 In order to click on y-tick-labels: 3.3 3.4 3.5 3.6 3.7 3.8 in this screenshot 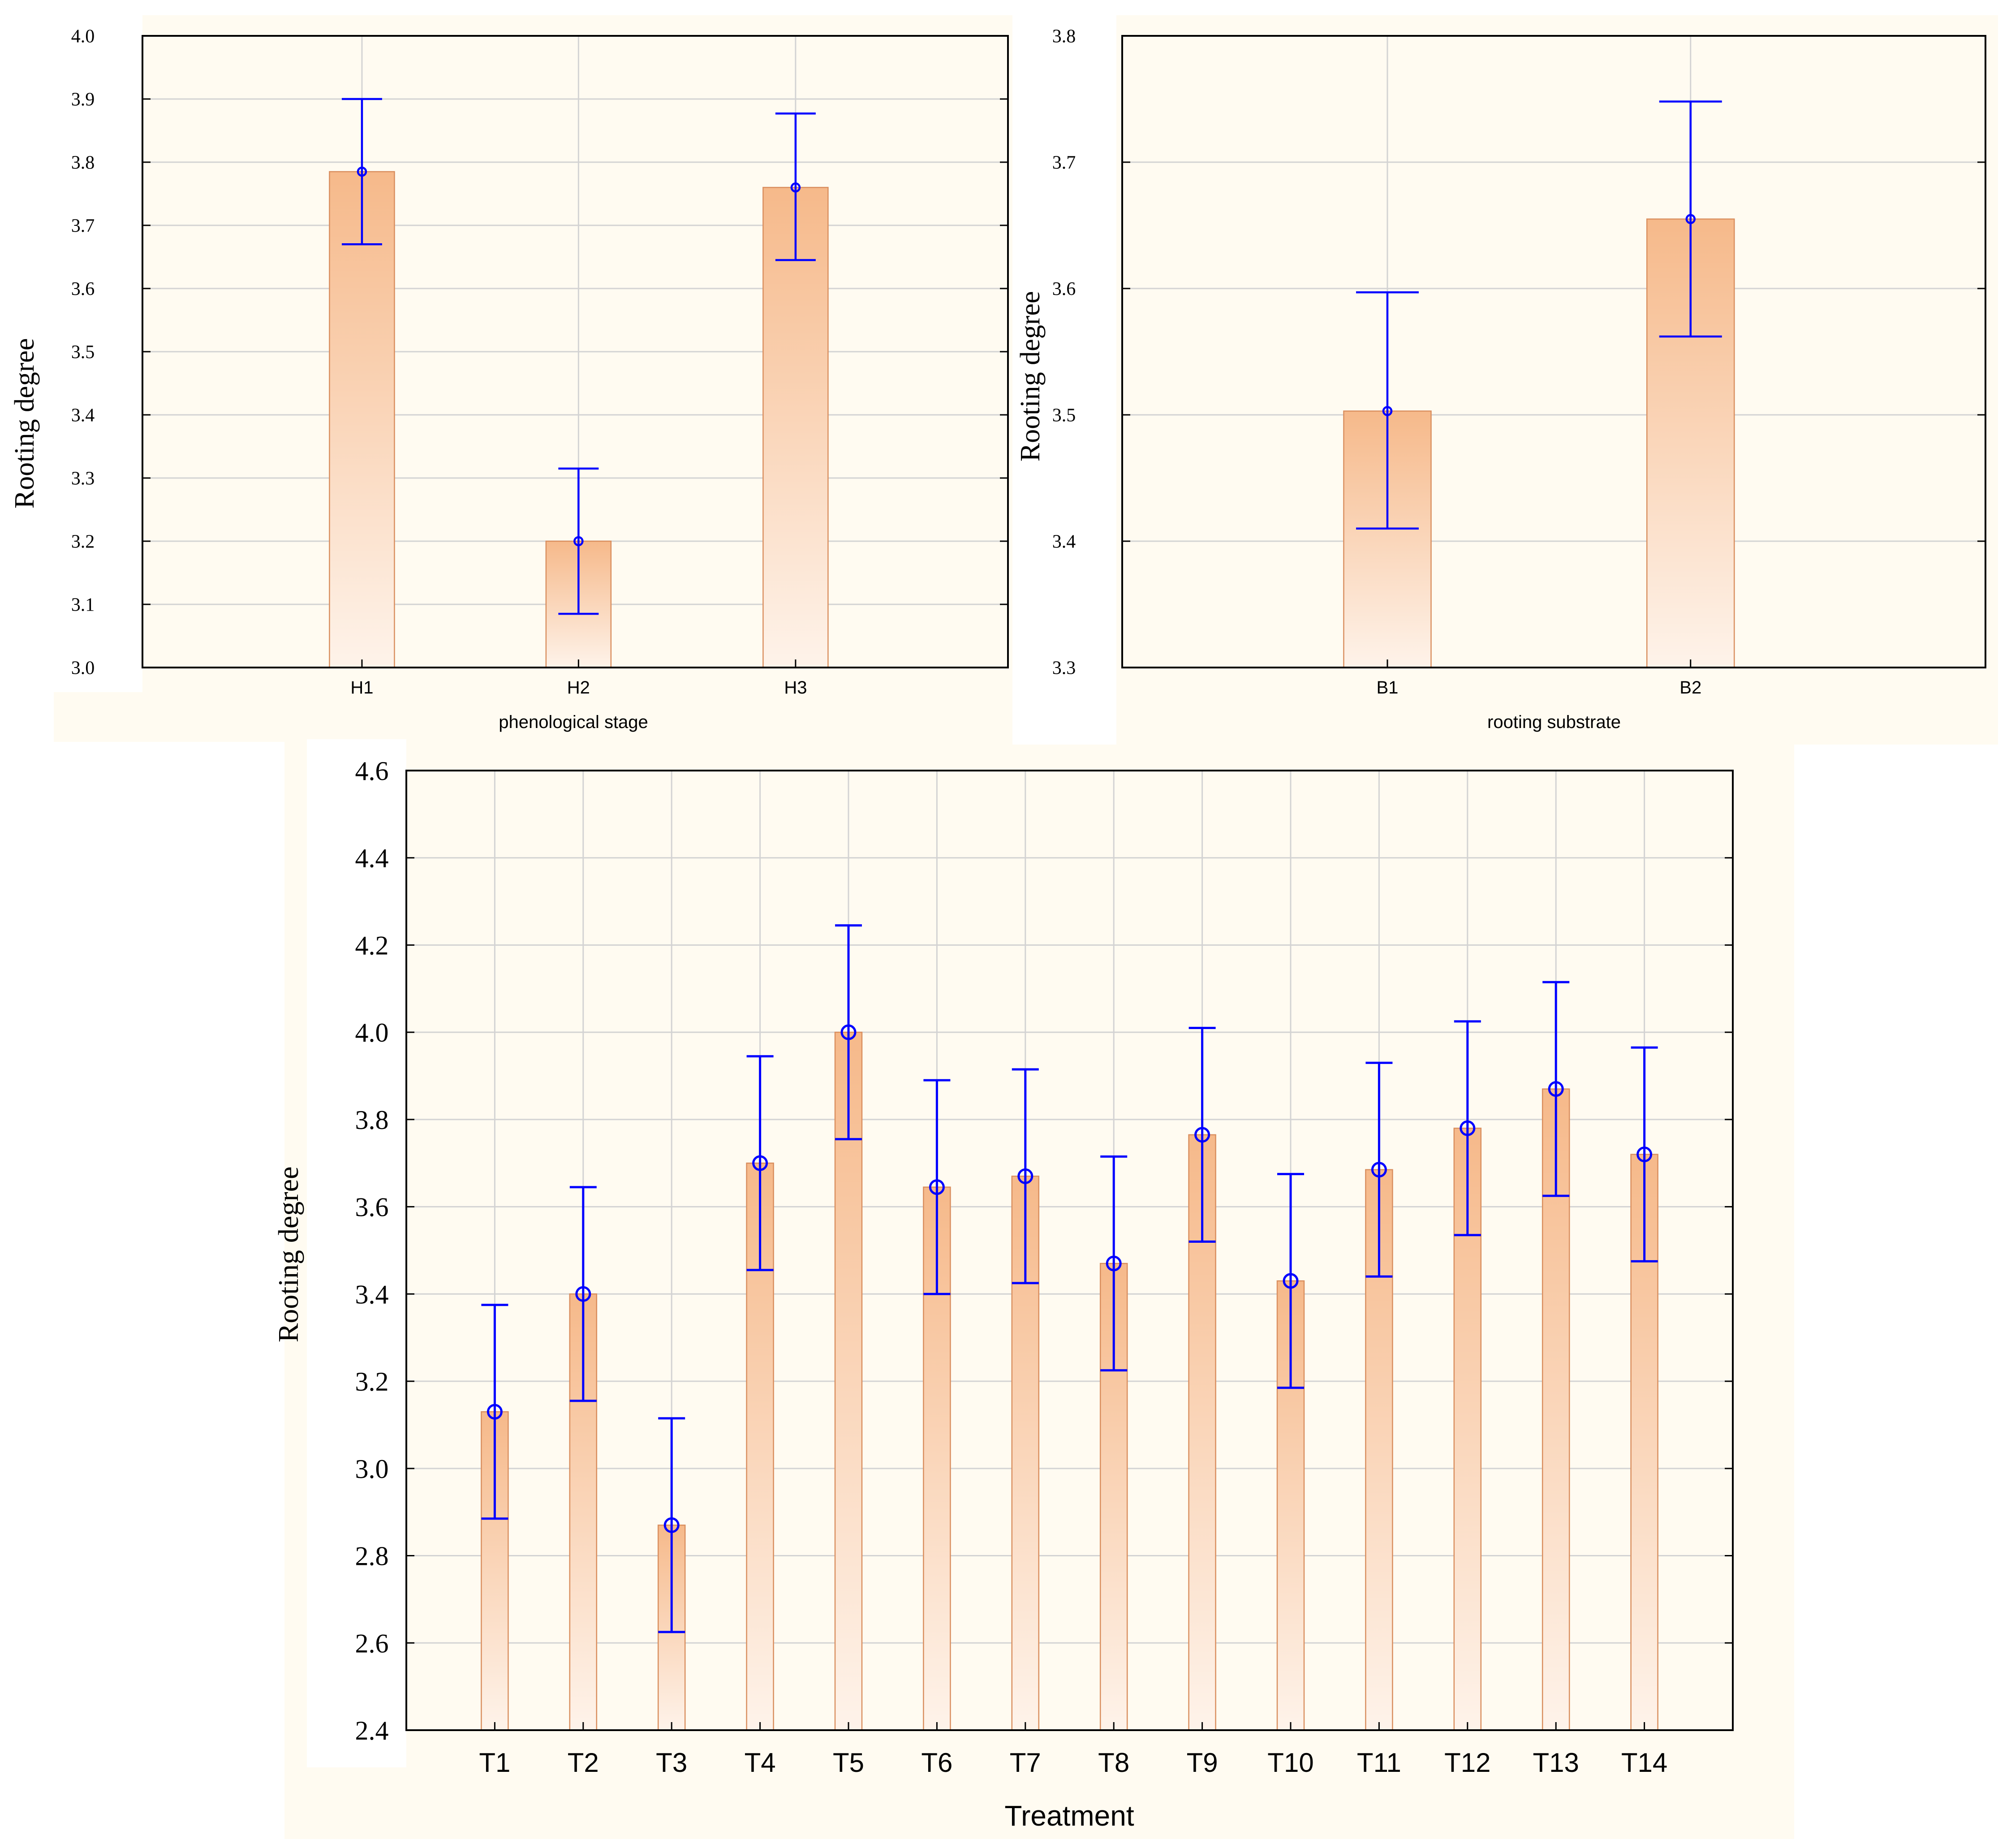, I will do `click(1064, 352)`.